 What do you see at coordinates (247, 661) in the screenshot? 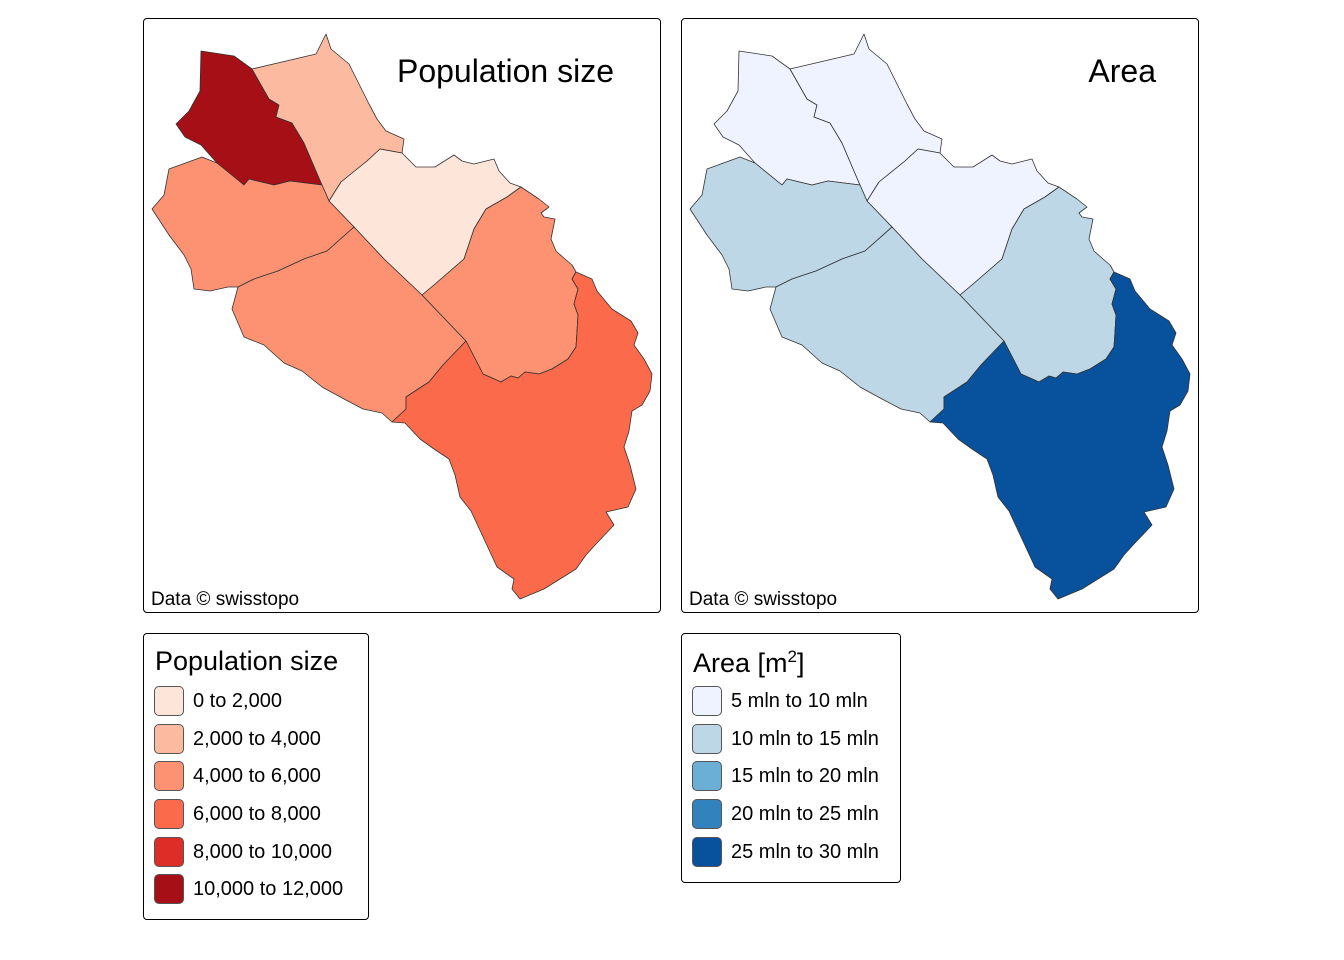
I see `legend-title: Population size` at bounding box center [247, 661].